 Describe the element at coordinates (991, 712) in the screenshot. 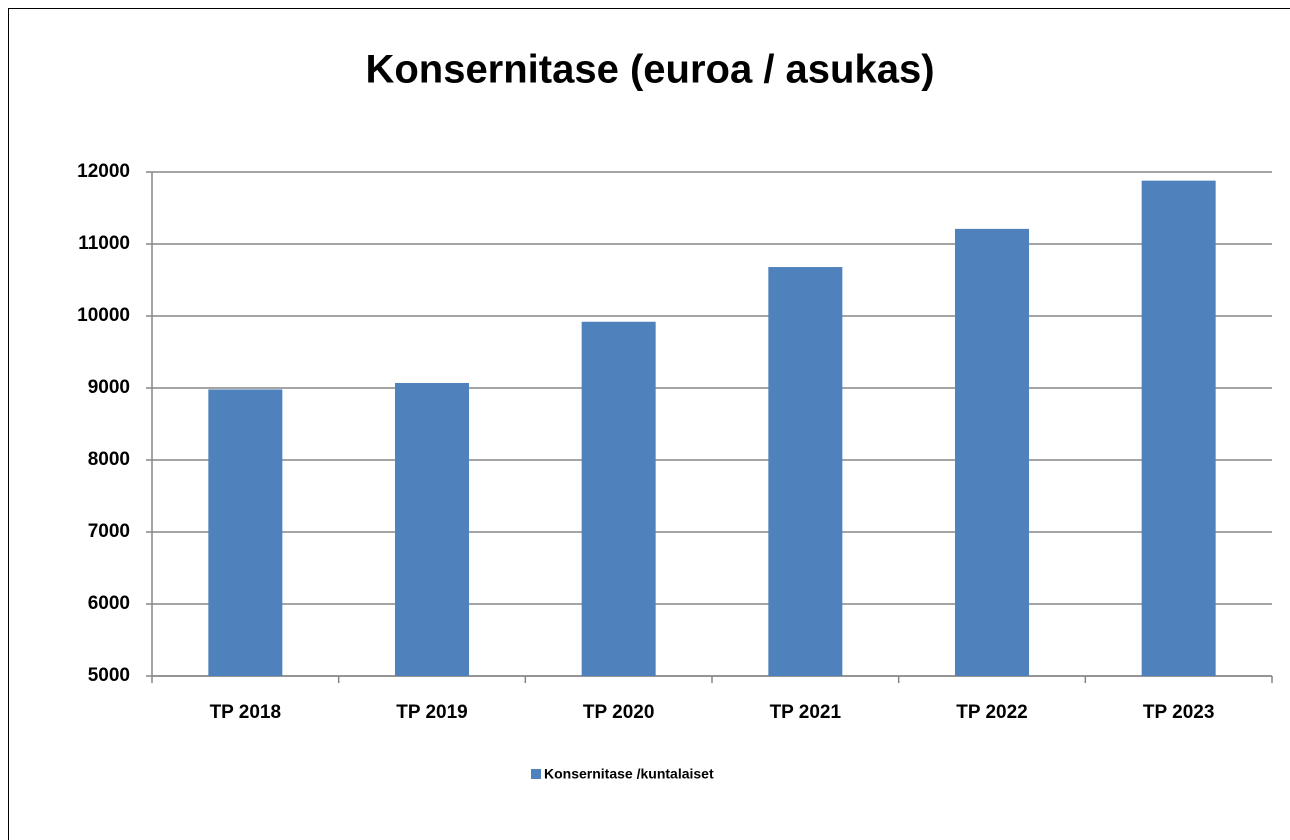

I see `x-tick-label: TP 2022` at that location.